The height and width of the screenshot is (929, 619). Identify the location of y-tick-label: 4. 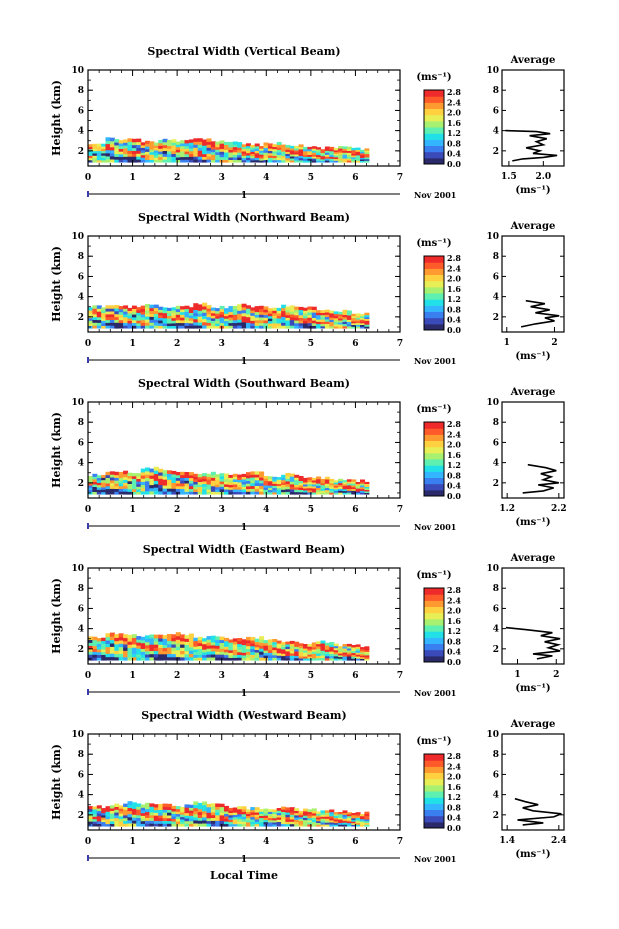
(81, 630).